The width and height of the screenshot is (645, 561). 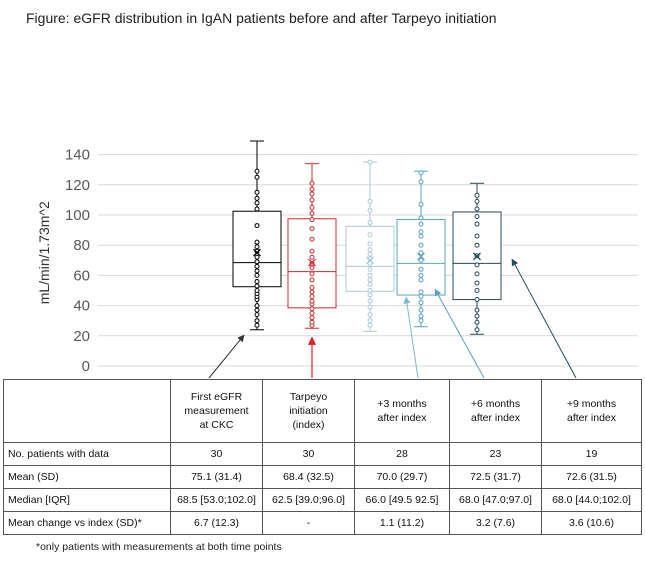 I want to click on table-cell: 28, so click(x=402, y=454).